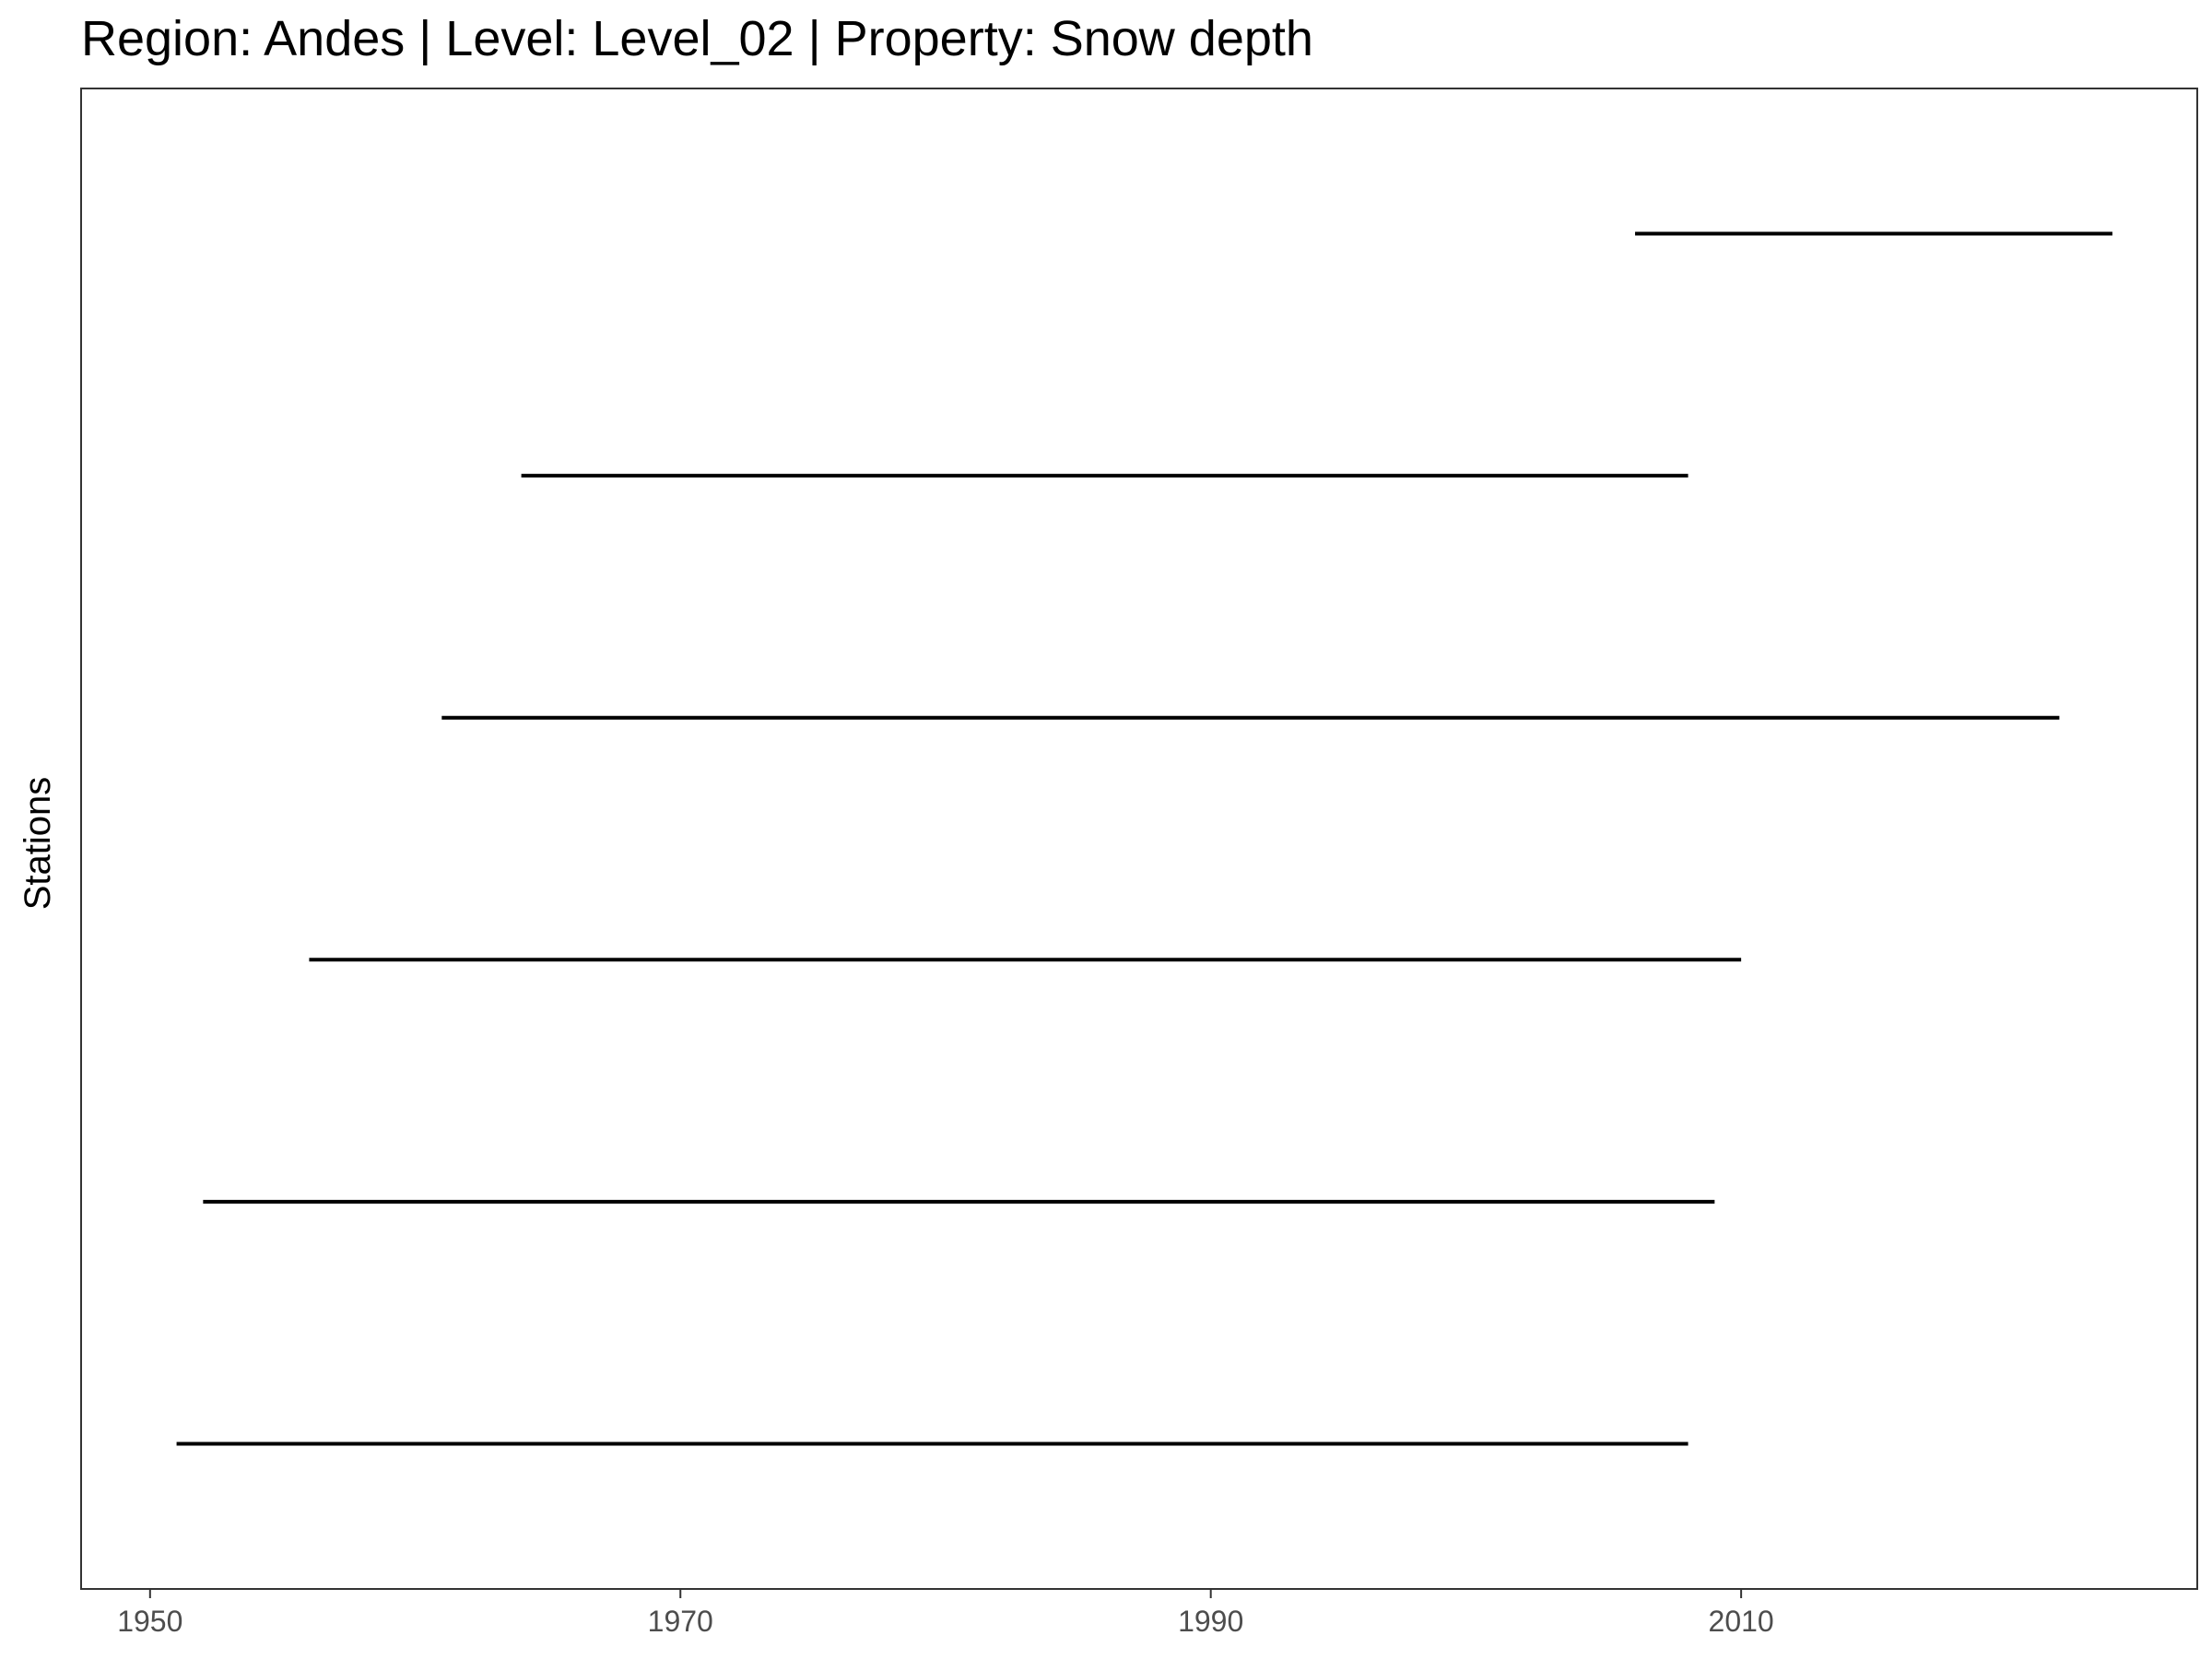 This screenshot has height=1659, width=2212. I want to click on x-tick-label: 1970, so click(680, 1621).